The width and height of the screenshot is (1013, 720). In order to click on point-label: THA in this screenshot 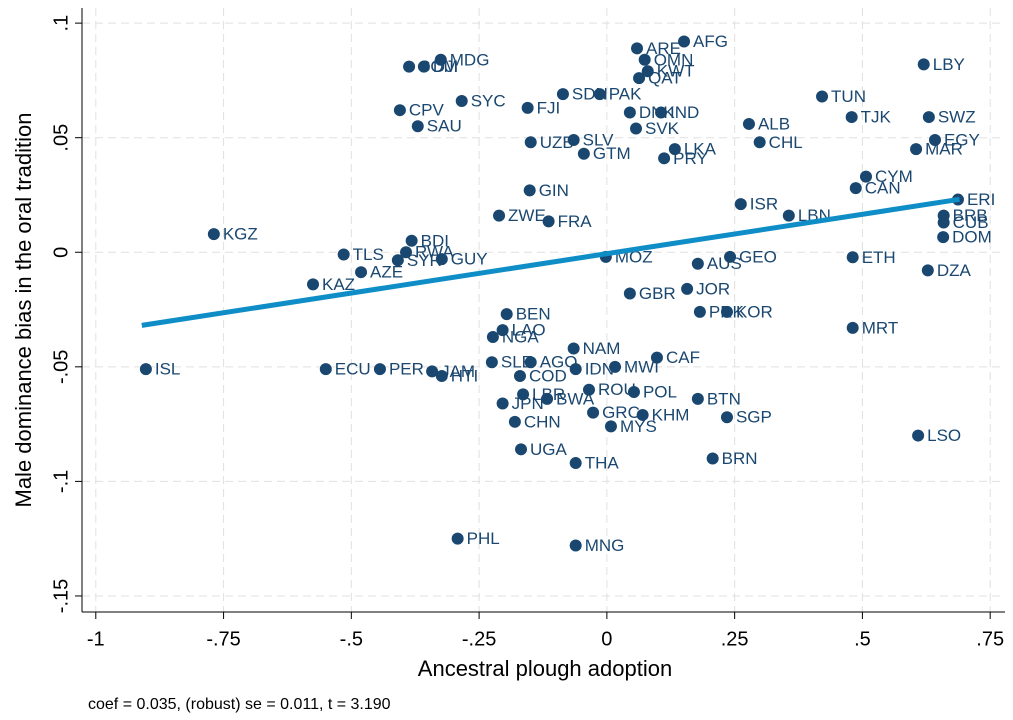, I will do `click(602, 463)`.